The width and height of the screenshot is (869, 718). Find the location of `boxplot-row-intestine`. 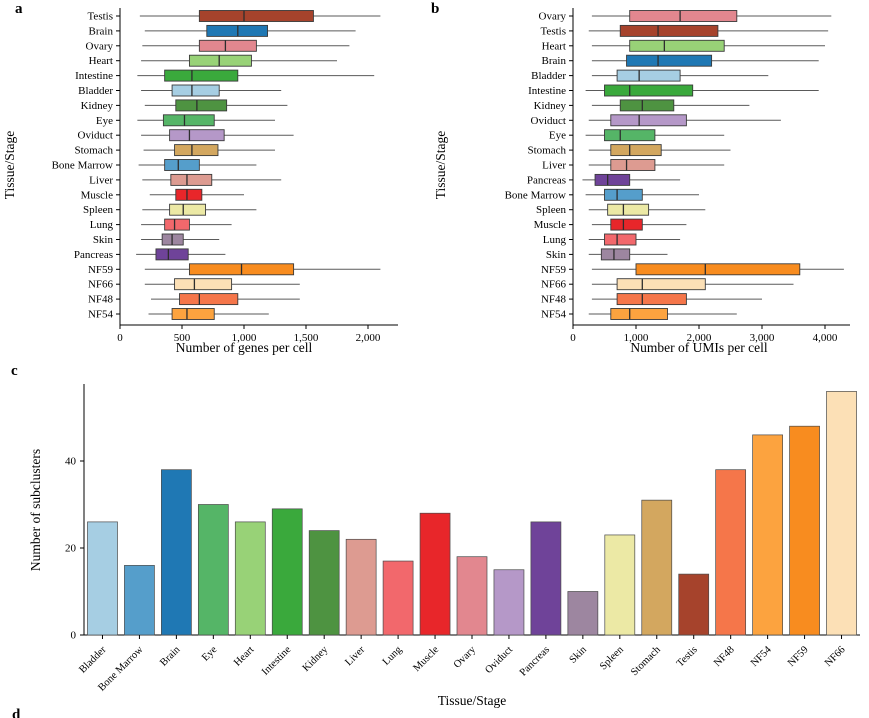

boxplot-row-intestine is located at coordinates (256, 75).